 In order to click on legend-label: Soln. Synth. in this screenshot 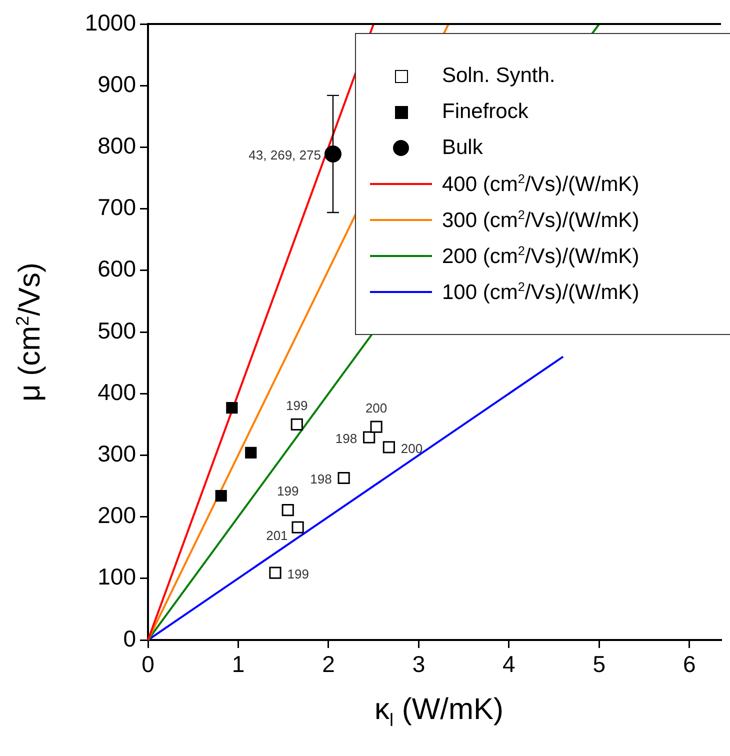, I will do `click(499, 76)`.